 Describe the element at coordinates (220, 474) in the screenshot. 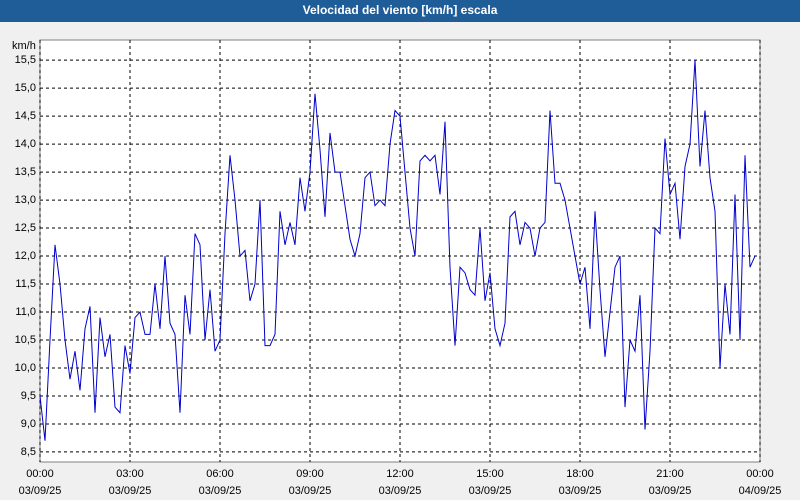

I see `x-tick-label: 06:00` at that location.